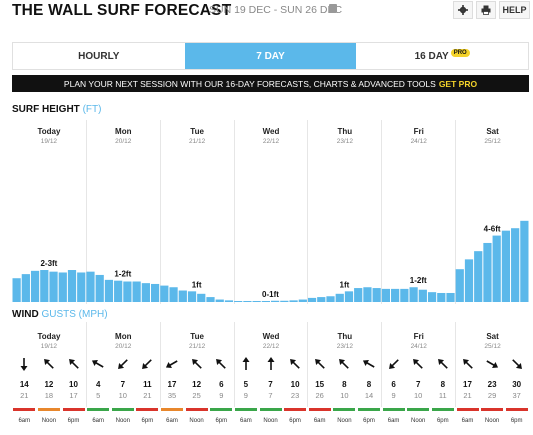  Describe the element at coordinates (486, 10) in the screenshot. I see `print-button` at that location.